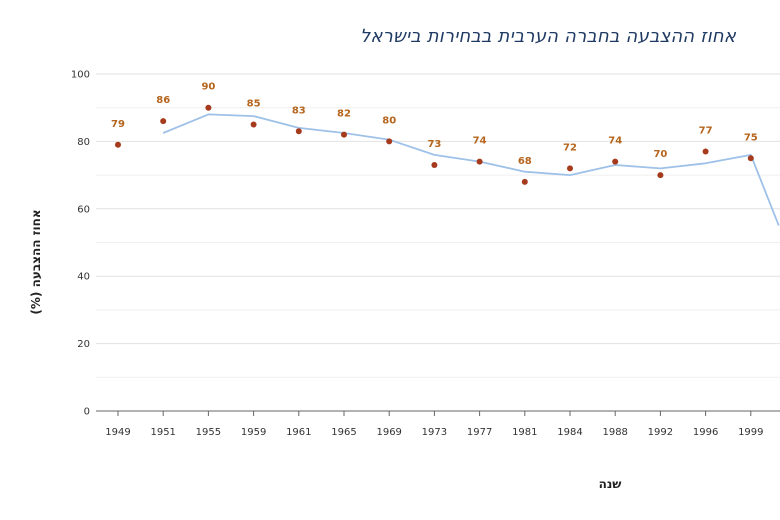 The width and height of the screenshot is (780, 520). I want to click on data-labels: 79 86 90 85 83 82 80 73 74 68 72 74 70 77 75, so click(434, 124).